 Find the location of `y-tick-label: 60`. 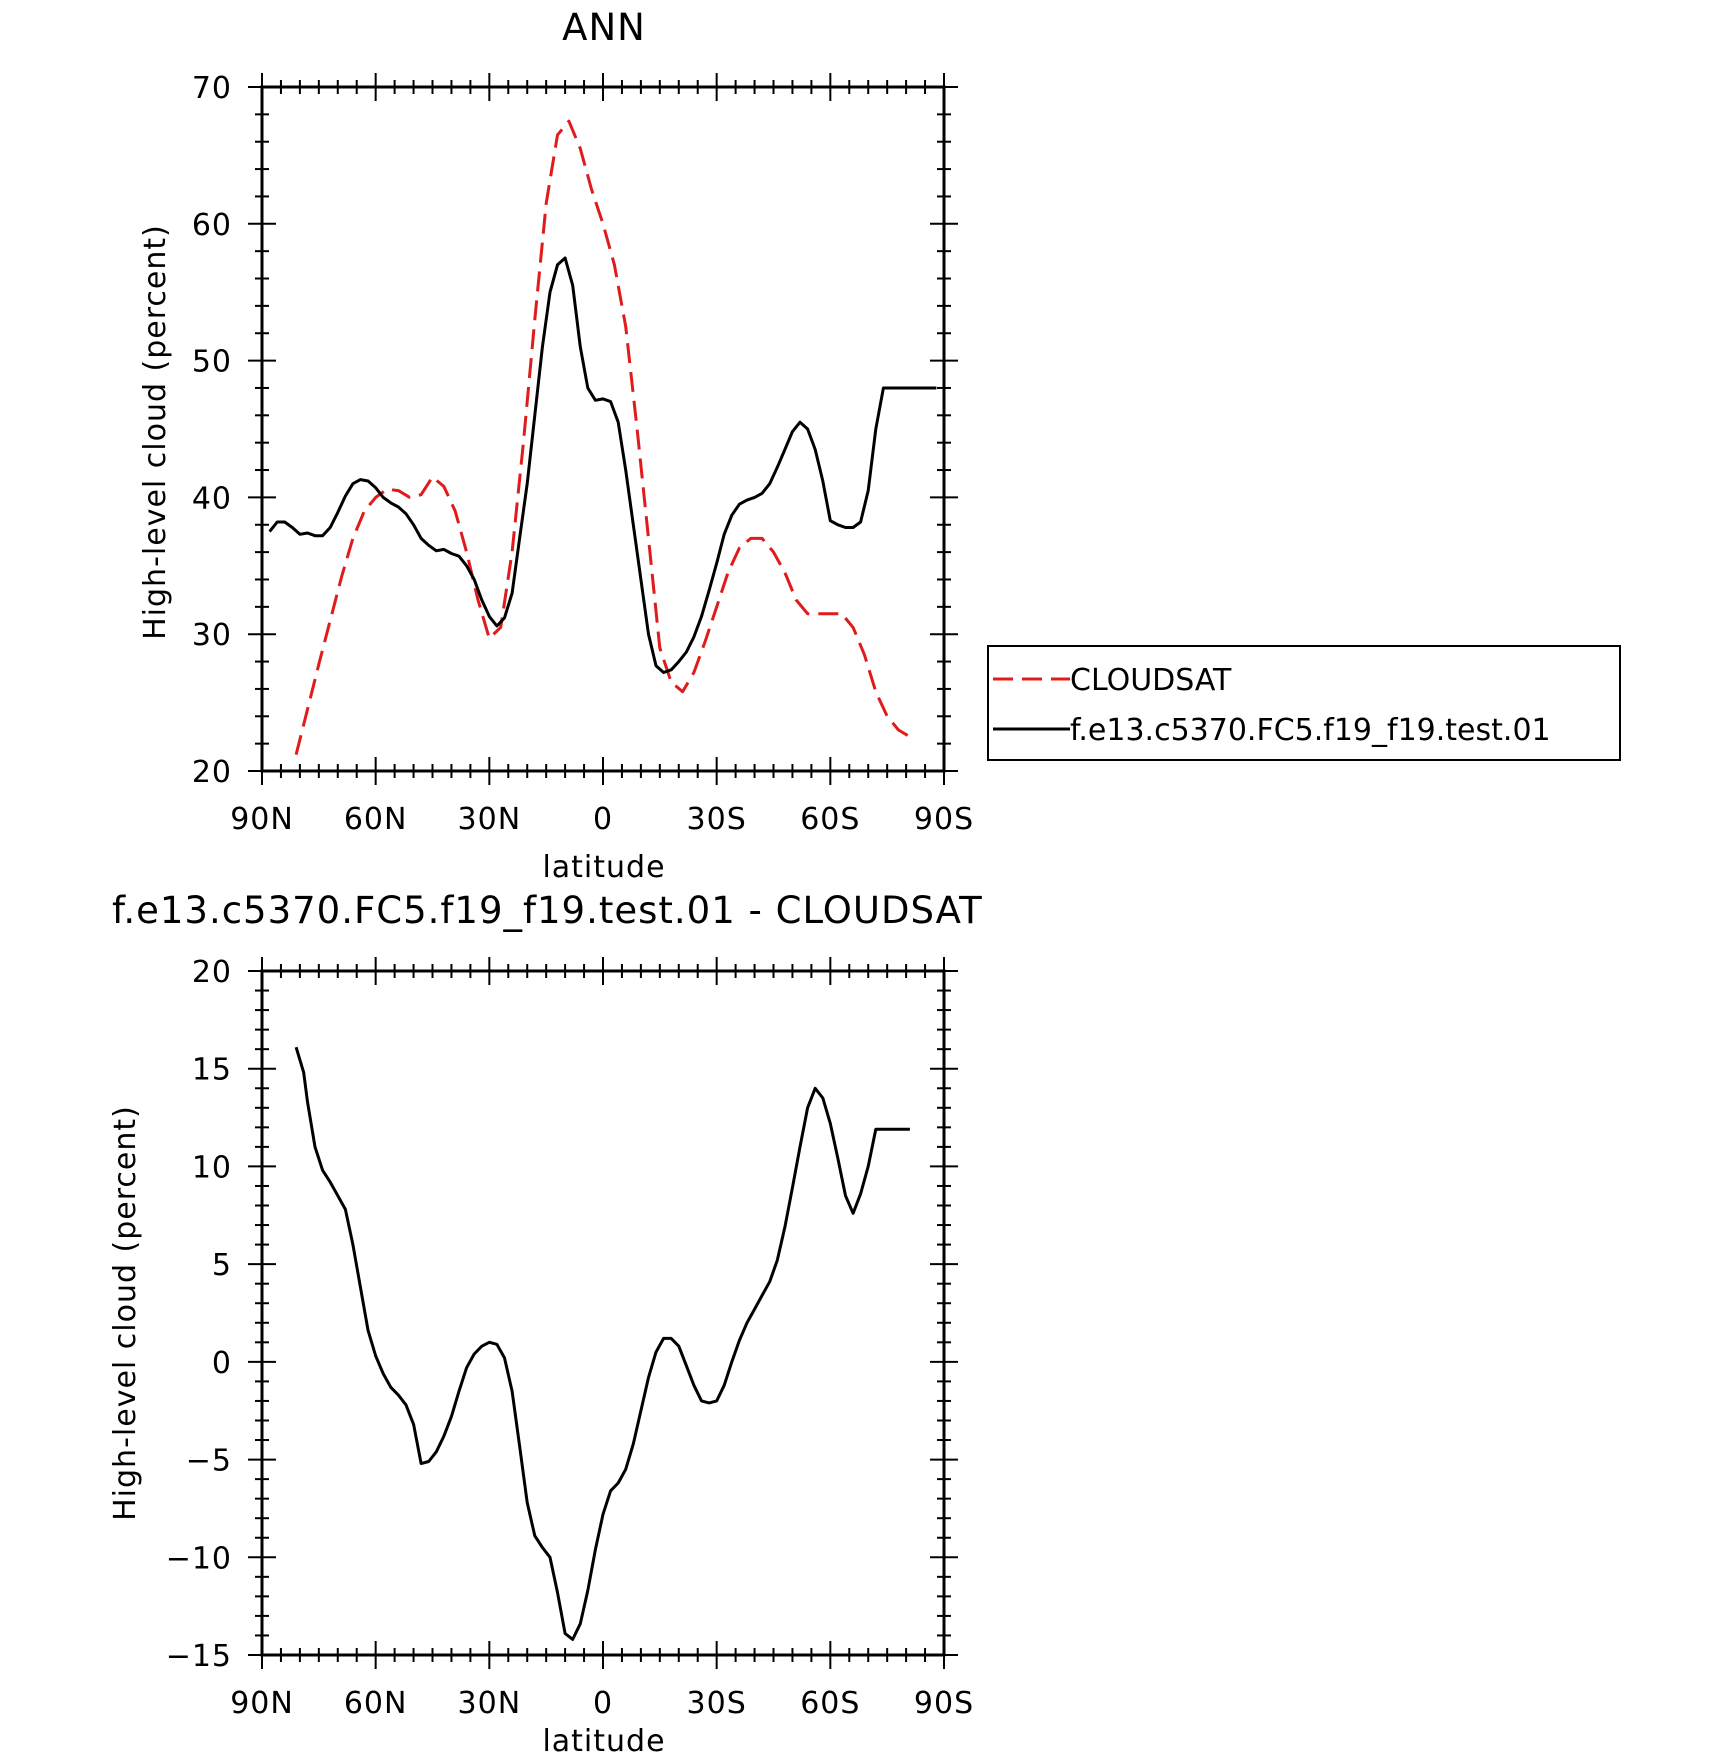

y-tick-label: 60 is located at coordinates (212, 225).